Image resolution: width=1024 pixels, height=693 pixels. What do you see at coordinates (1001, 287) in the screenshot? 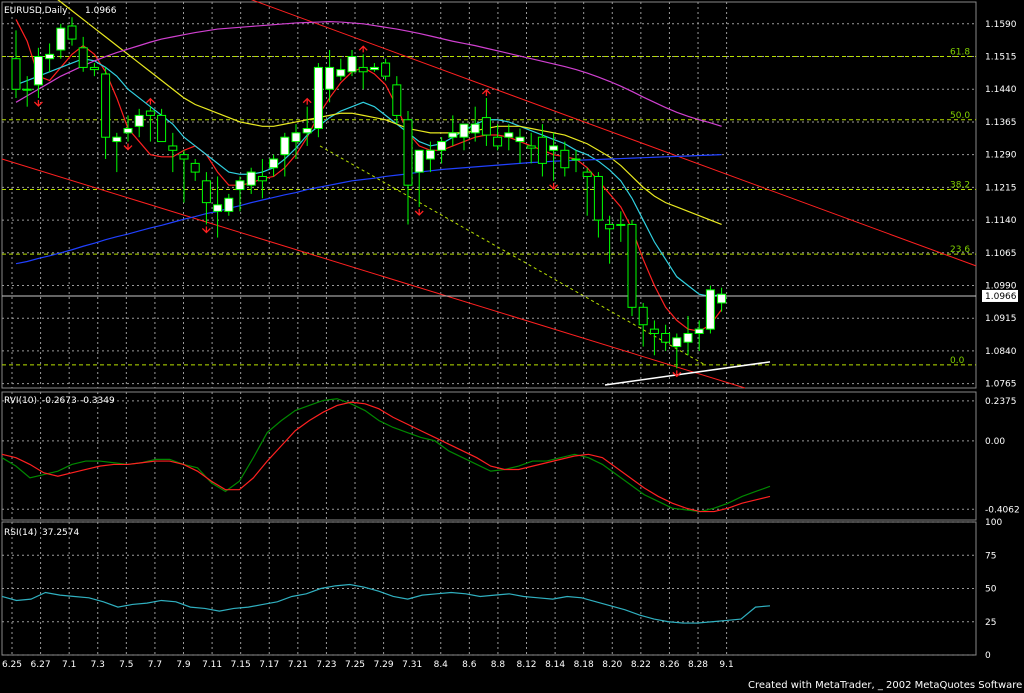
I see `price-tick-label: 1.0990` at bounding box center [1001, 287].